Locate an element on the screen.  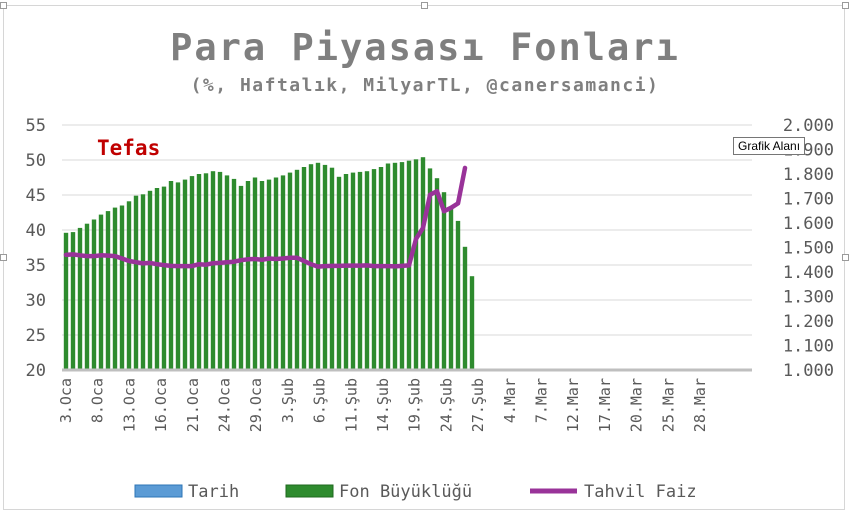
resize-handle-top-right is located at coordinates (845, 5).